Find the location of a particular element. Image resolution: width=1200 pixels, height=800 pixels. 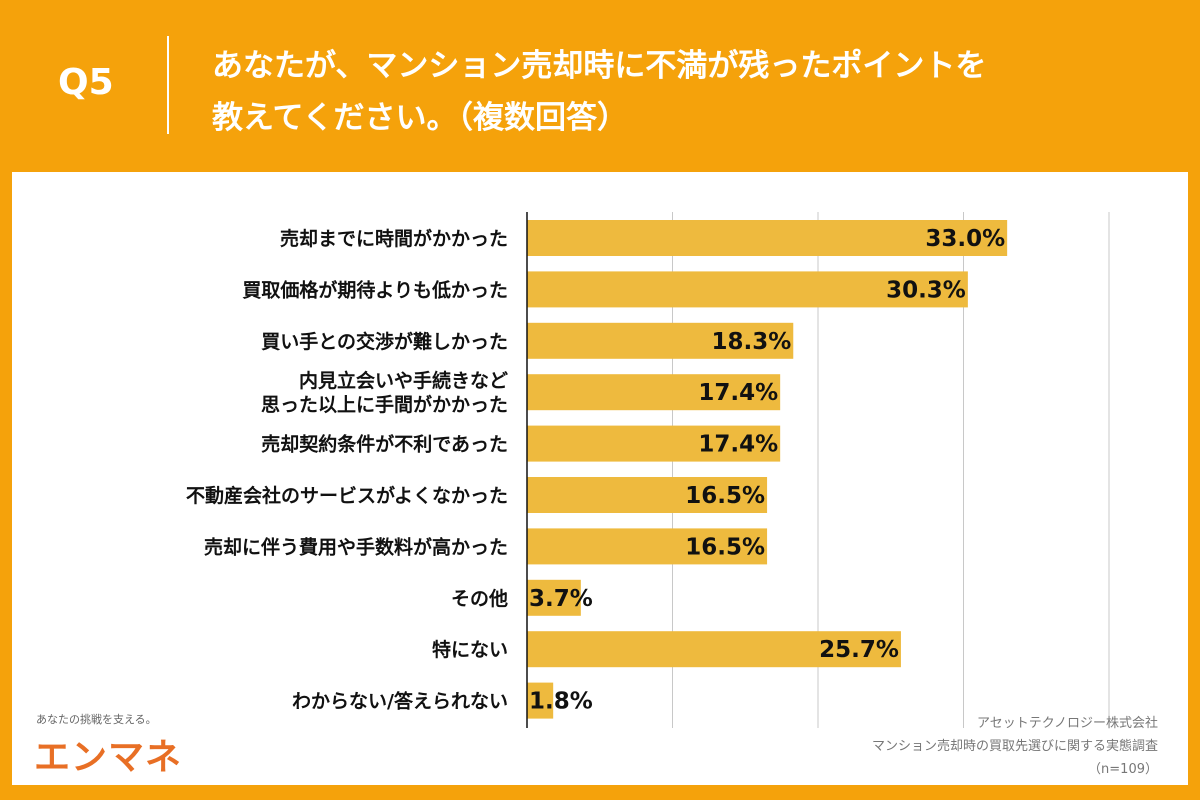

category-label: 買取価格が期待よりも低かった is located at coordinates (375, 289).